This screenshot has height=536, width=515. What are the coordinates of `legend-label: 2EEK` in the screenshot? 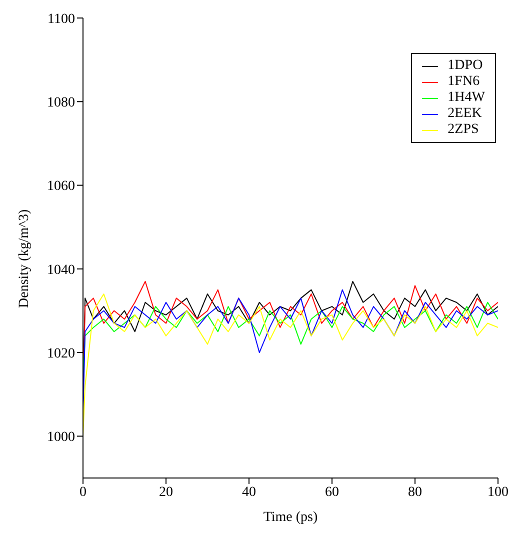 It's located at (465, 114).